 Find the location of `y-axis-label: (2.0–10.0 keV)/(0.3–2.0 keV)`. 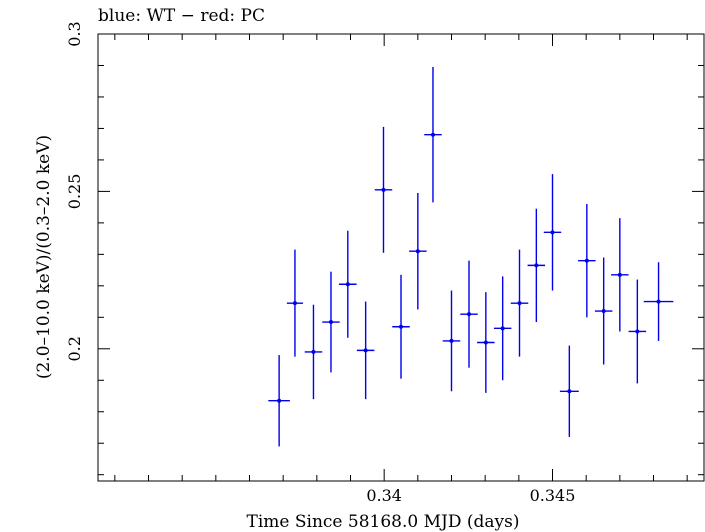

y-axis-label: (2.0–10.0 keV)/(0.3–2.0 keV) is located at coordinates (44, 257).